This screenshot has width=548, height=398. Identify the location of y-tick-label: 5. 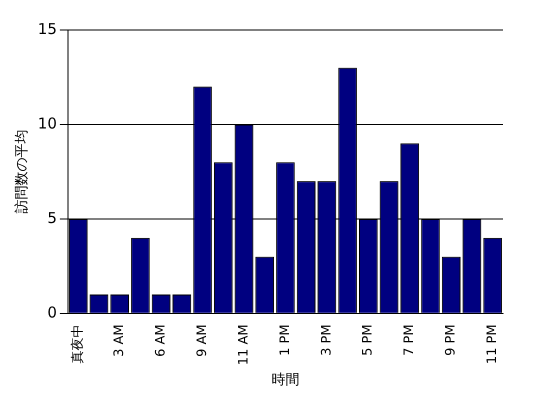
(52, 217).